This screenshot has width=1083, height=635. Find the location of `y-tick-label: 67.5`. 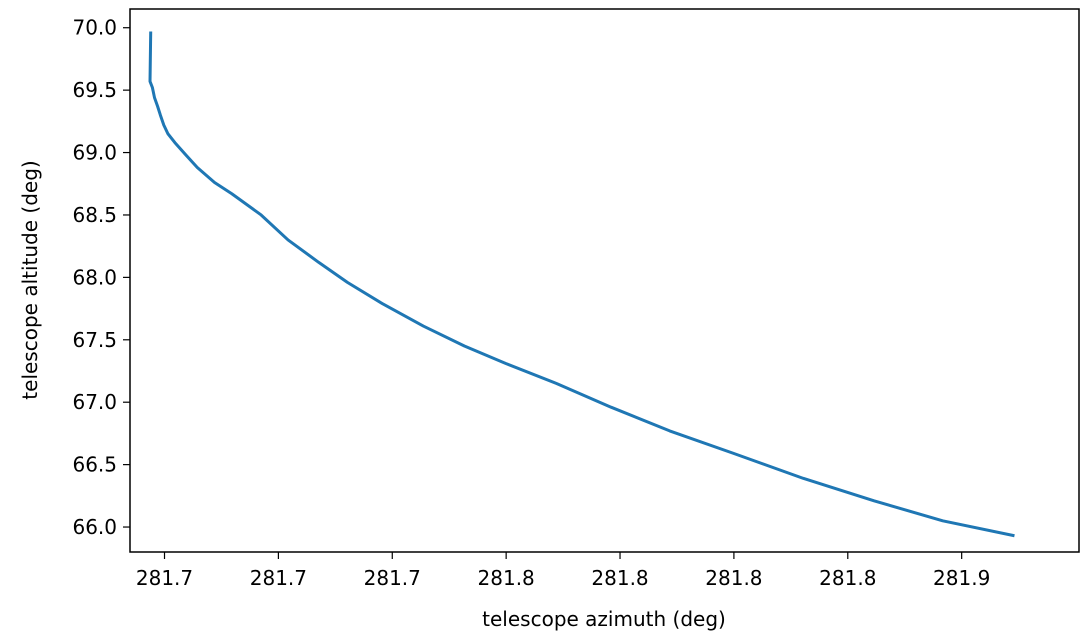

y-tick-label: 67.5 is located at coordinates (94, 340).